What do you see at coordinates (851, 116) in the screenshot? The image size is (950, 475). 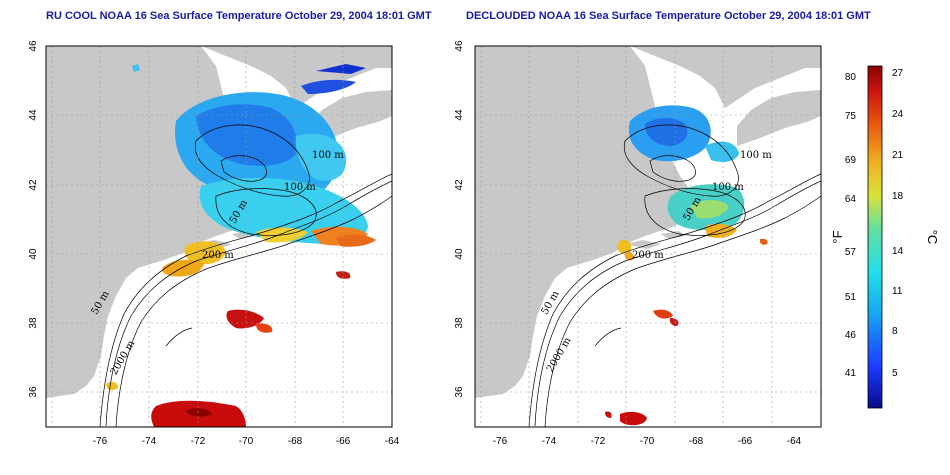 I see `fahrenheit-tick-label: 75` at bounding box center [851, 116].